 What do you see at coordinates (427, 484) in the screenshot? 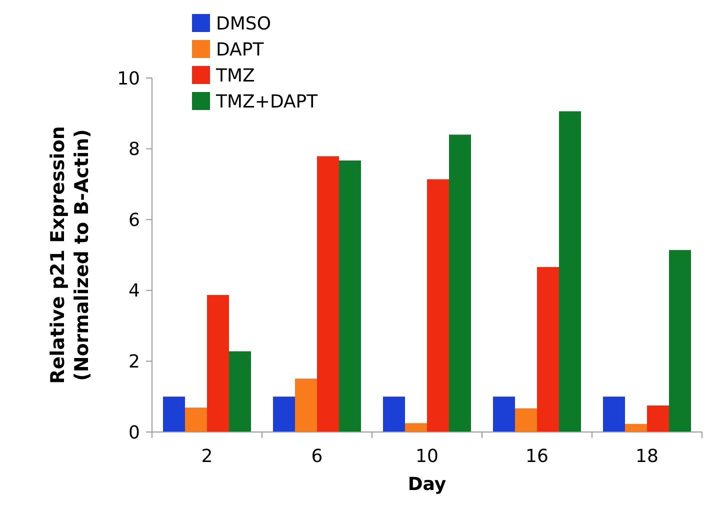
I see `x-axis-title: Day` at bounding box center [427, 484].